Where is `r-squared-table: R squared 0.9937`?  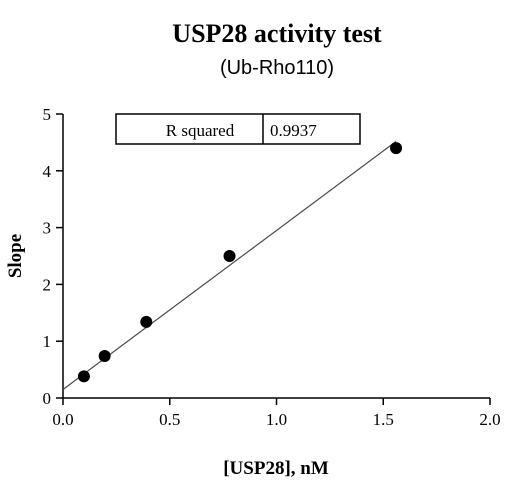
r-squared-table: R squared 0.9937 is located at coordinates (238, 129).